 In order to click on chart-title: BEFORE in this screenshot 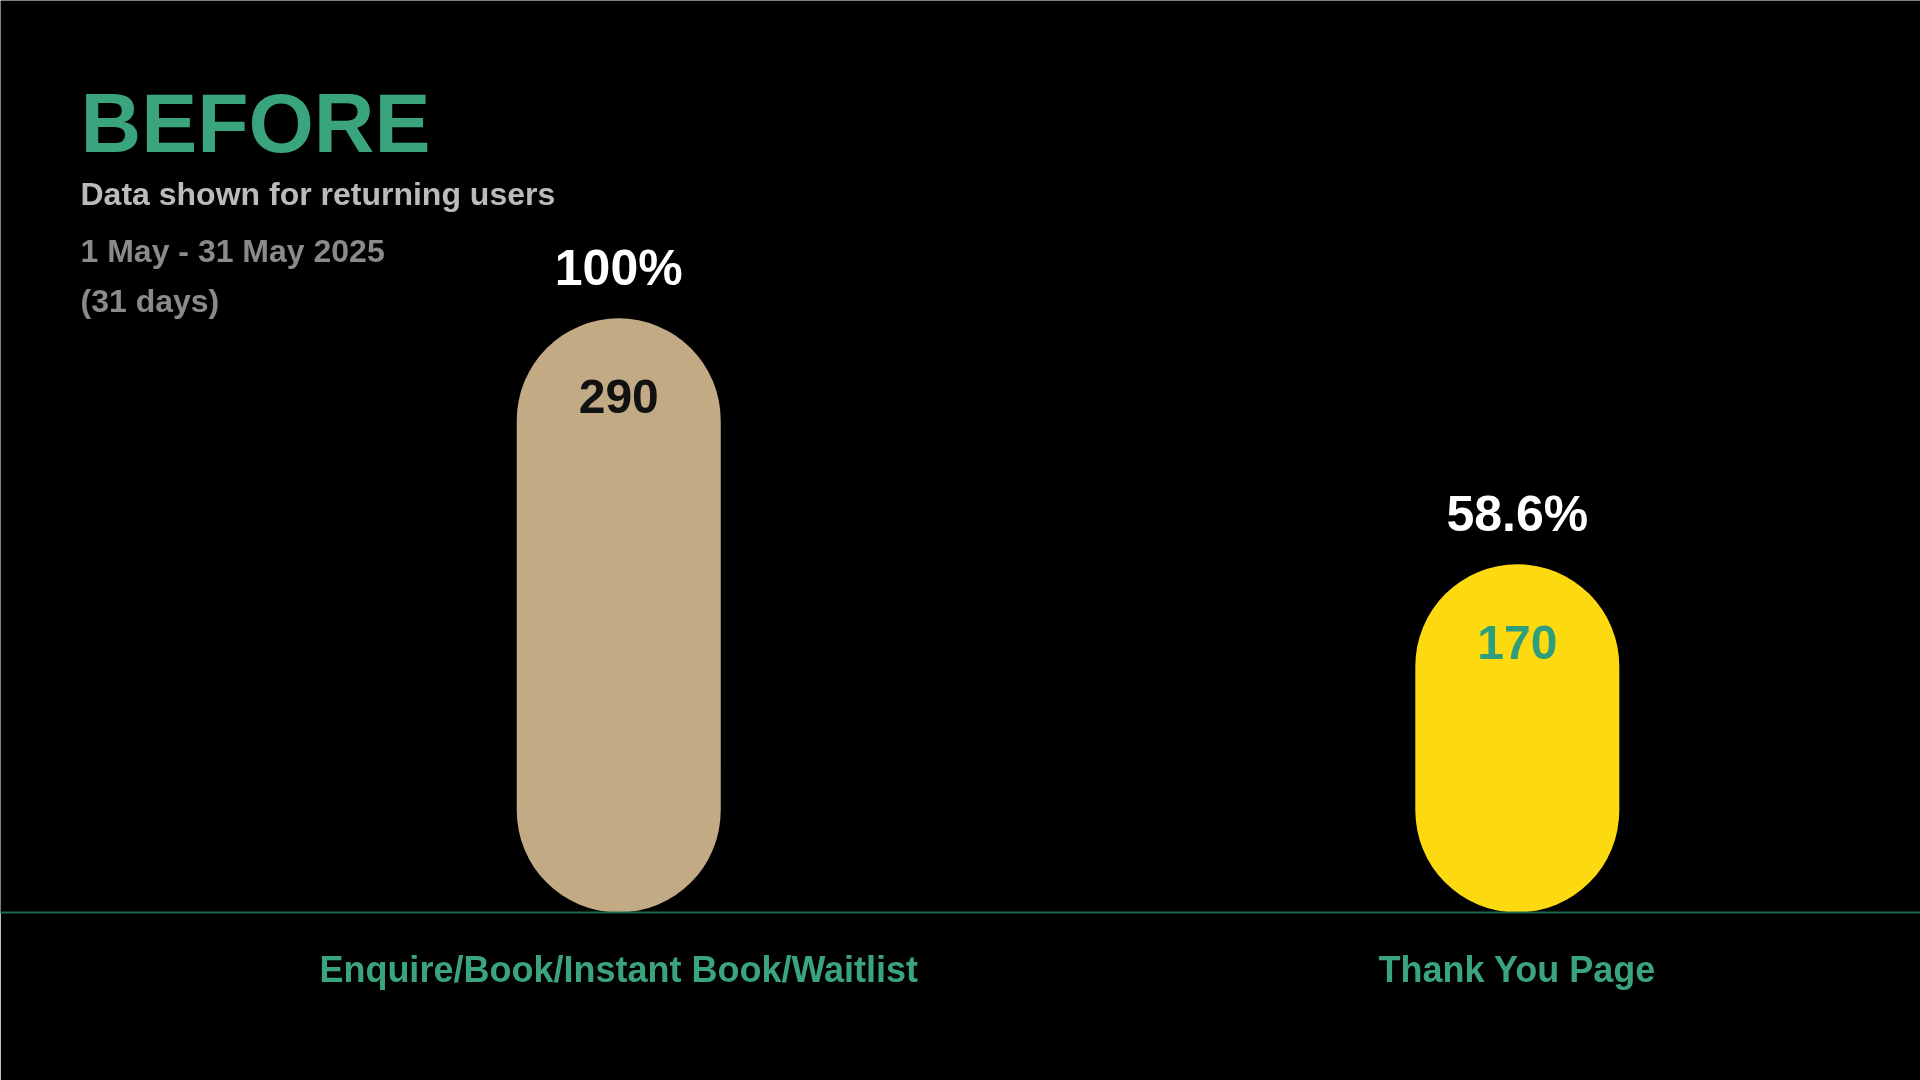, I will do `click(255, 122)`.